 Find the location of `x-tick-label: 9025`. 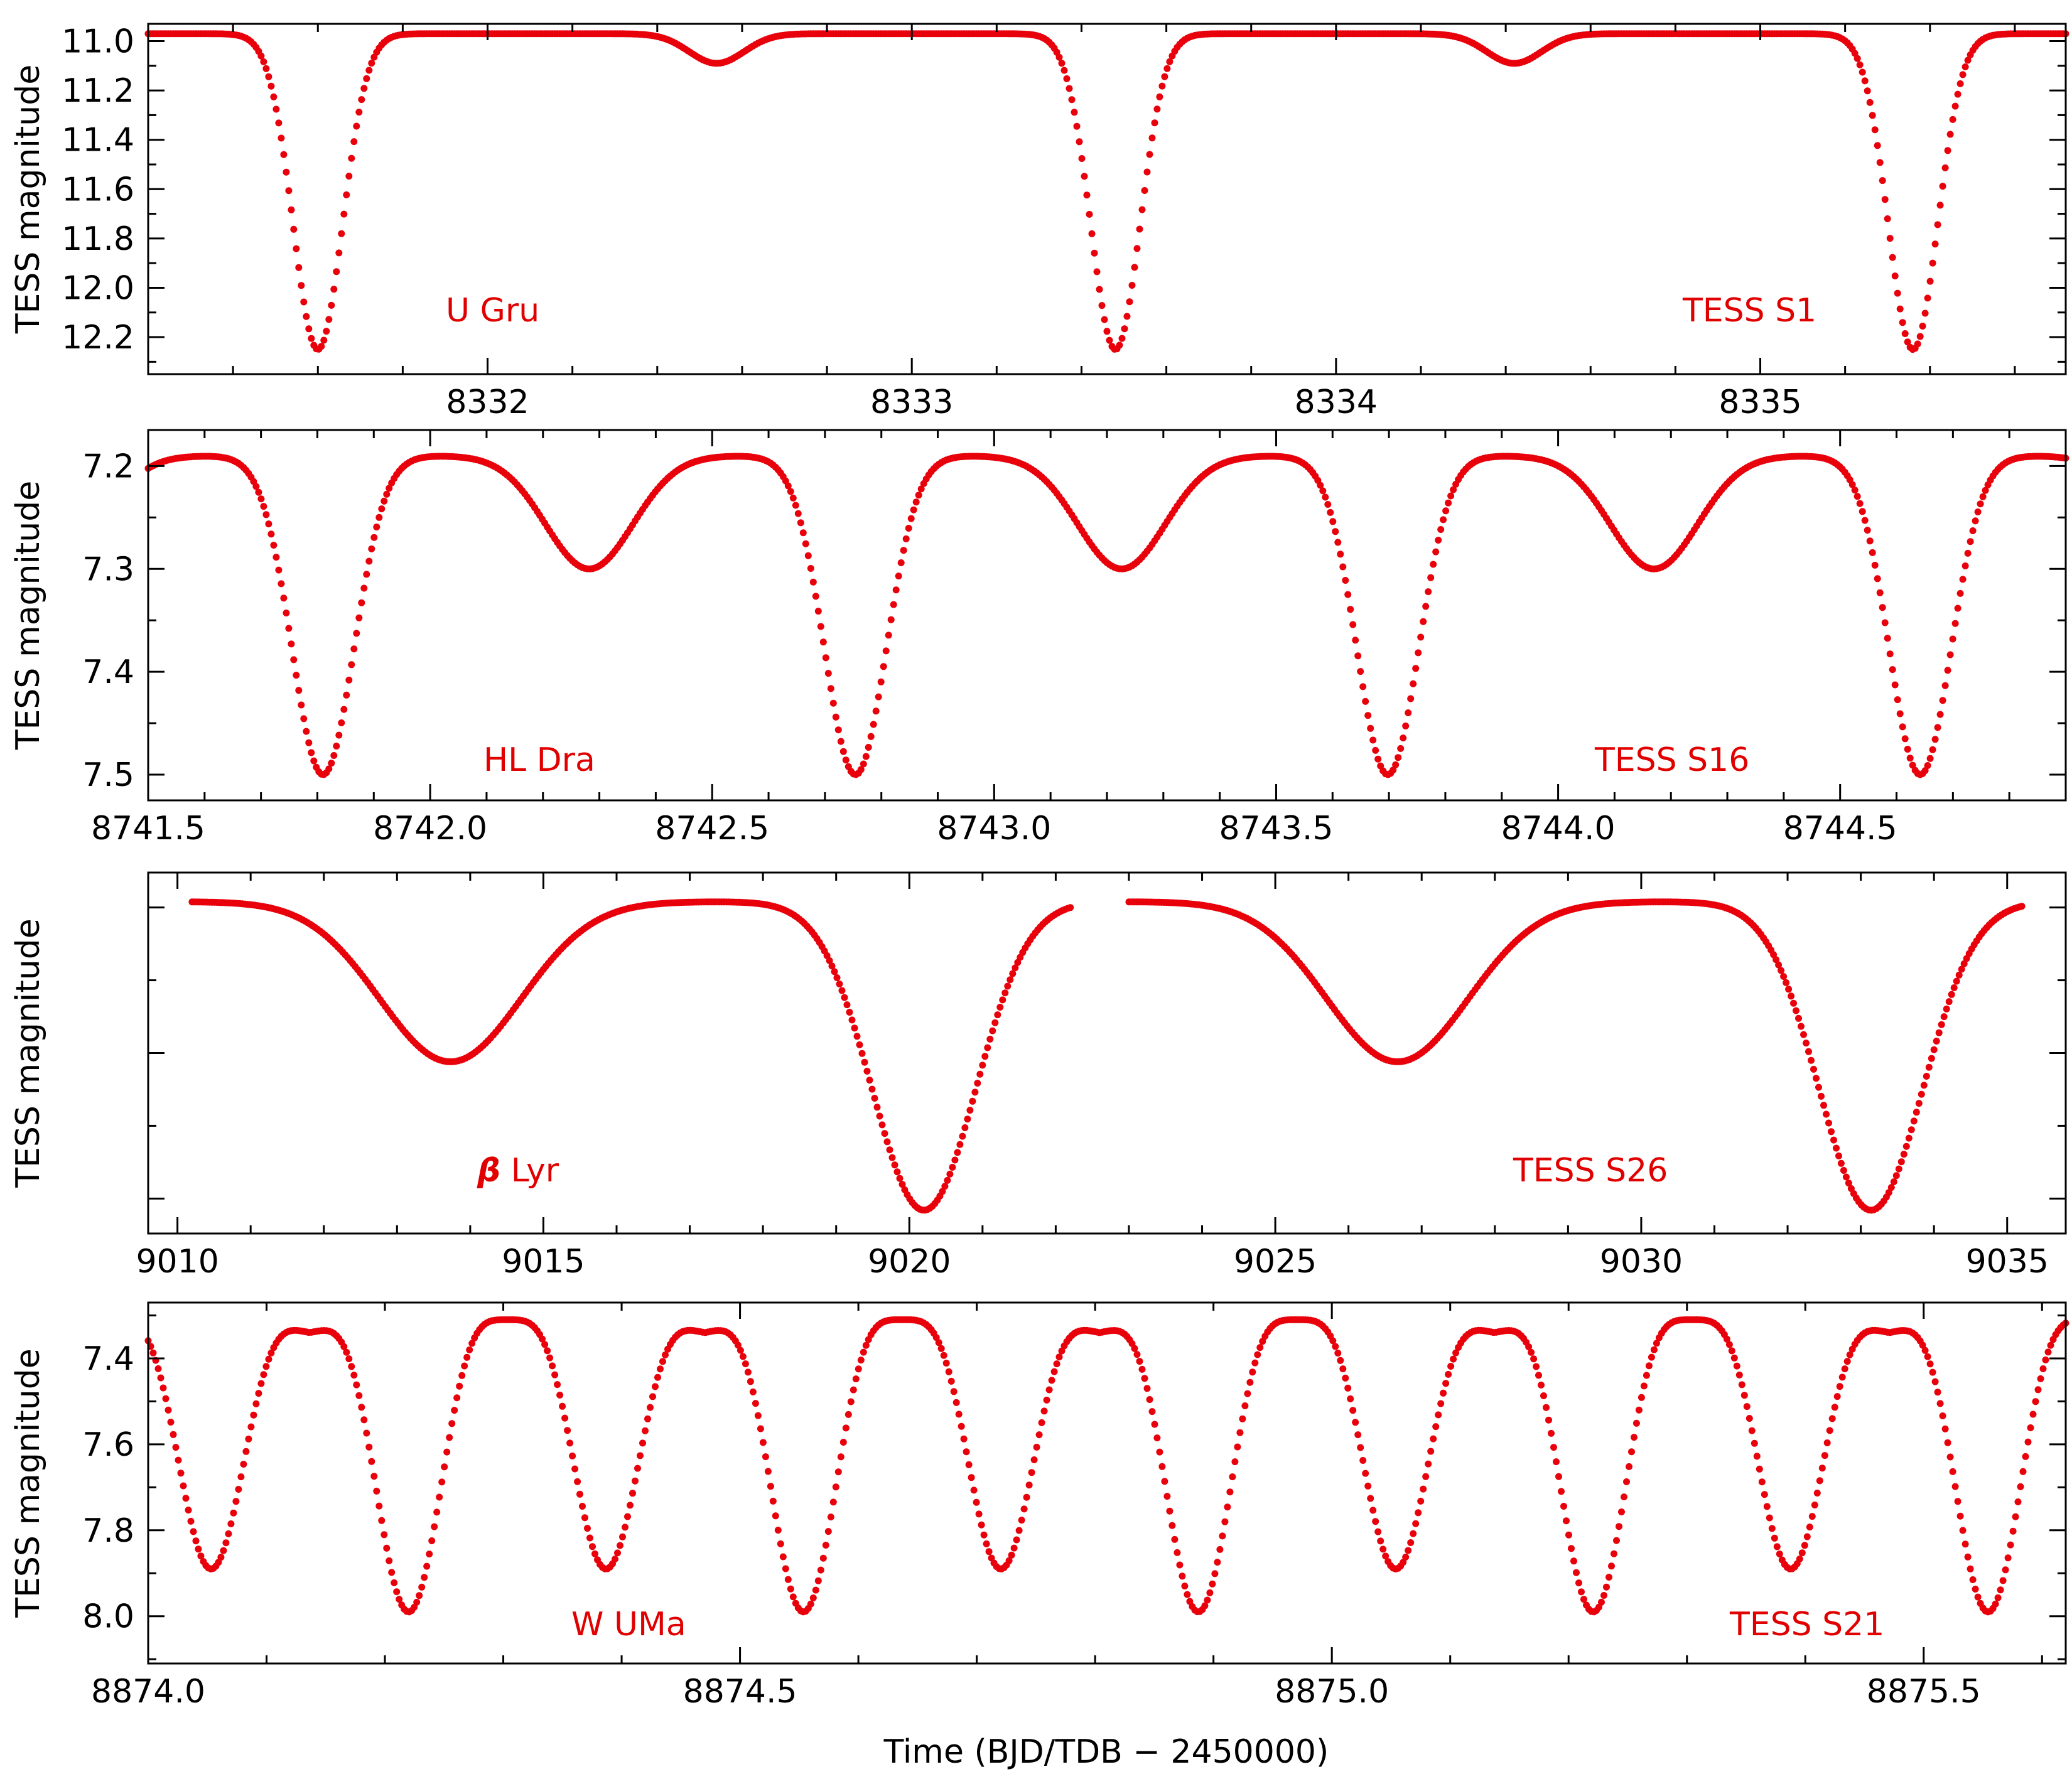

x-tick-label: 9025 is located at coordinates (1276, 1262).